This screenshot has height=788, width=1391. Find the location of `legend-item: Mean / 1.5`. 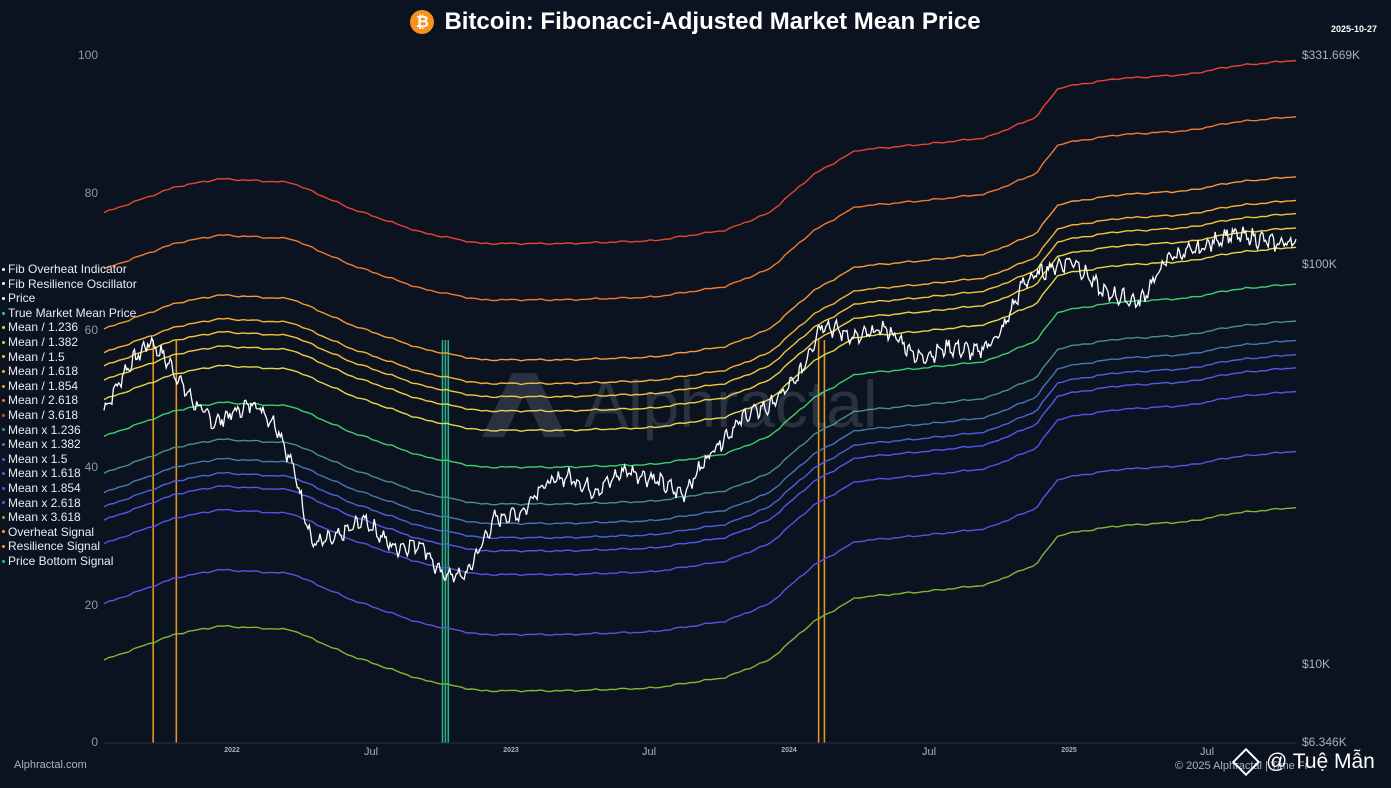

legend-item: Mean / 1.5 is located at coordinates (69, 357).